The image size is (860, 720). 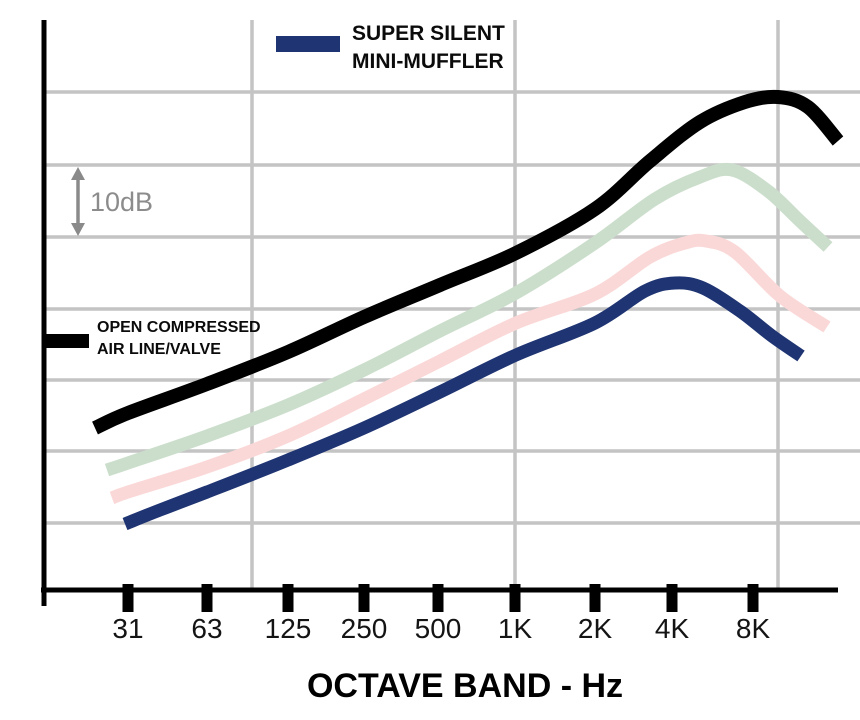 What do you see at coordinates (179, 327) in the screenshot?
I see `legend-label-line1: OPEN COMPRESSED` at bounding box center [179, 327].